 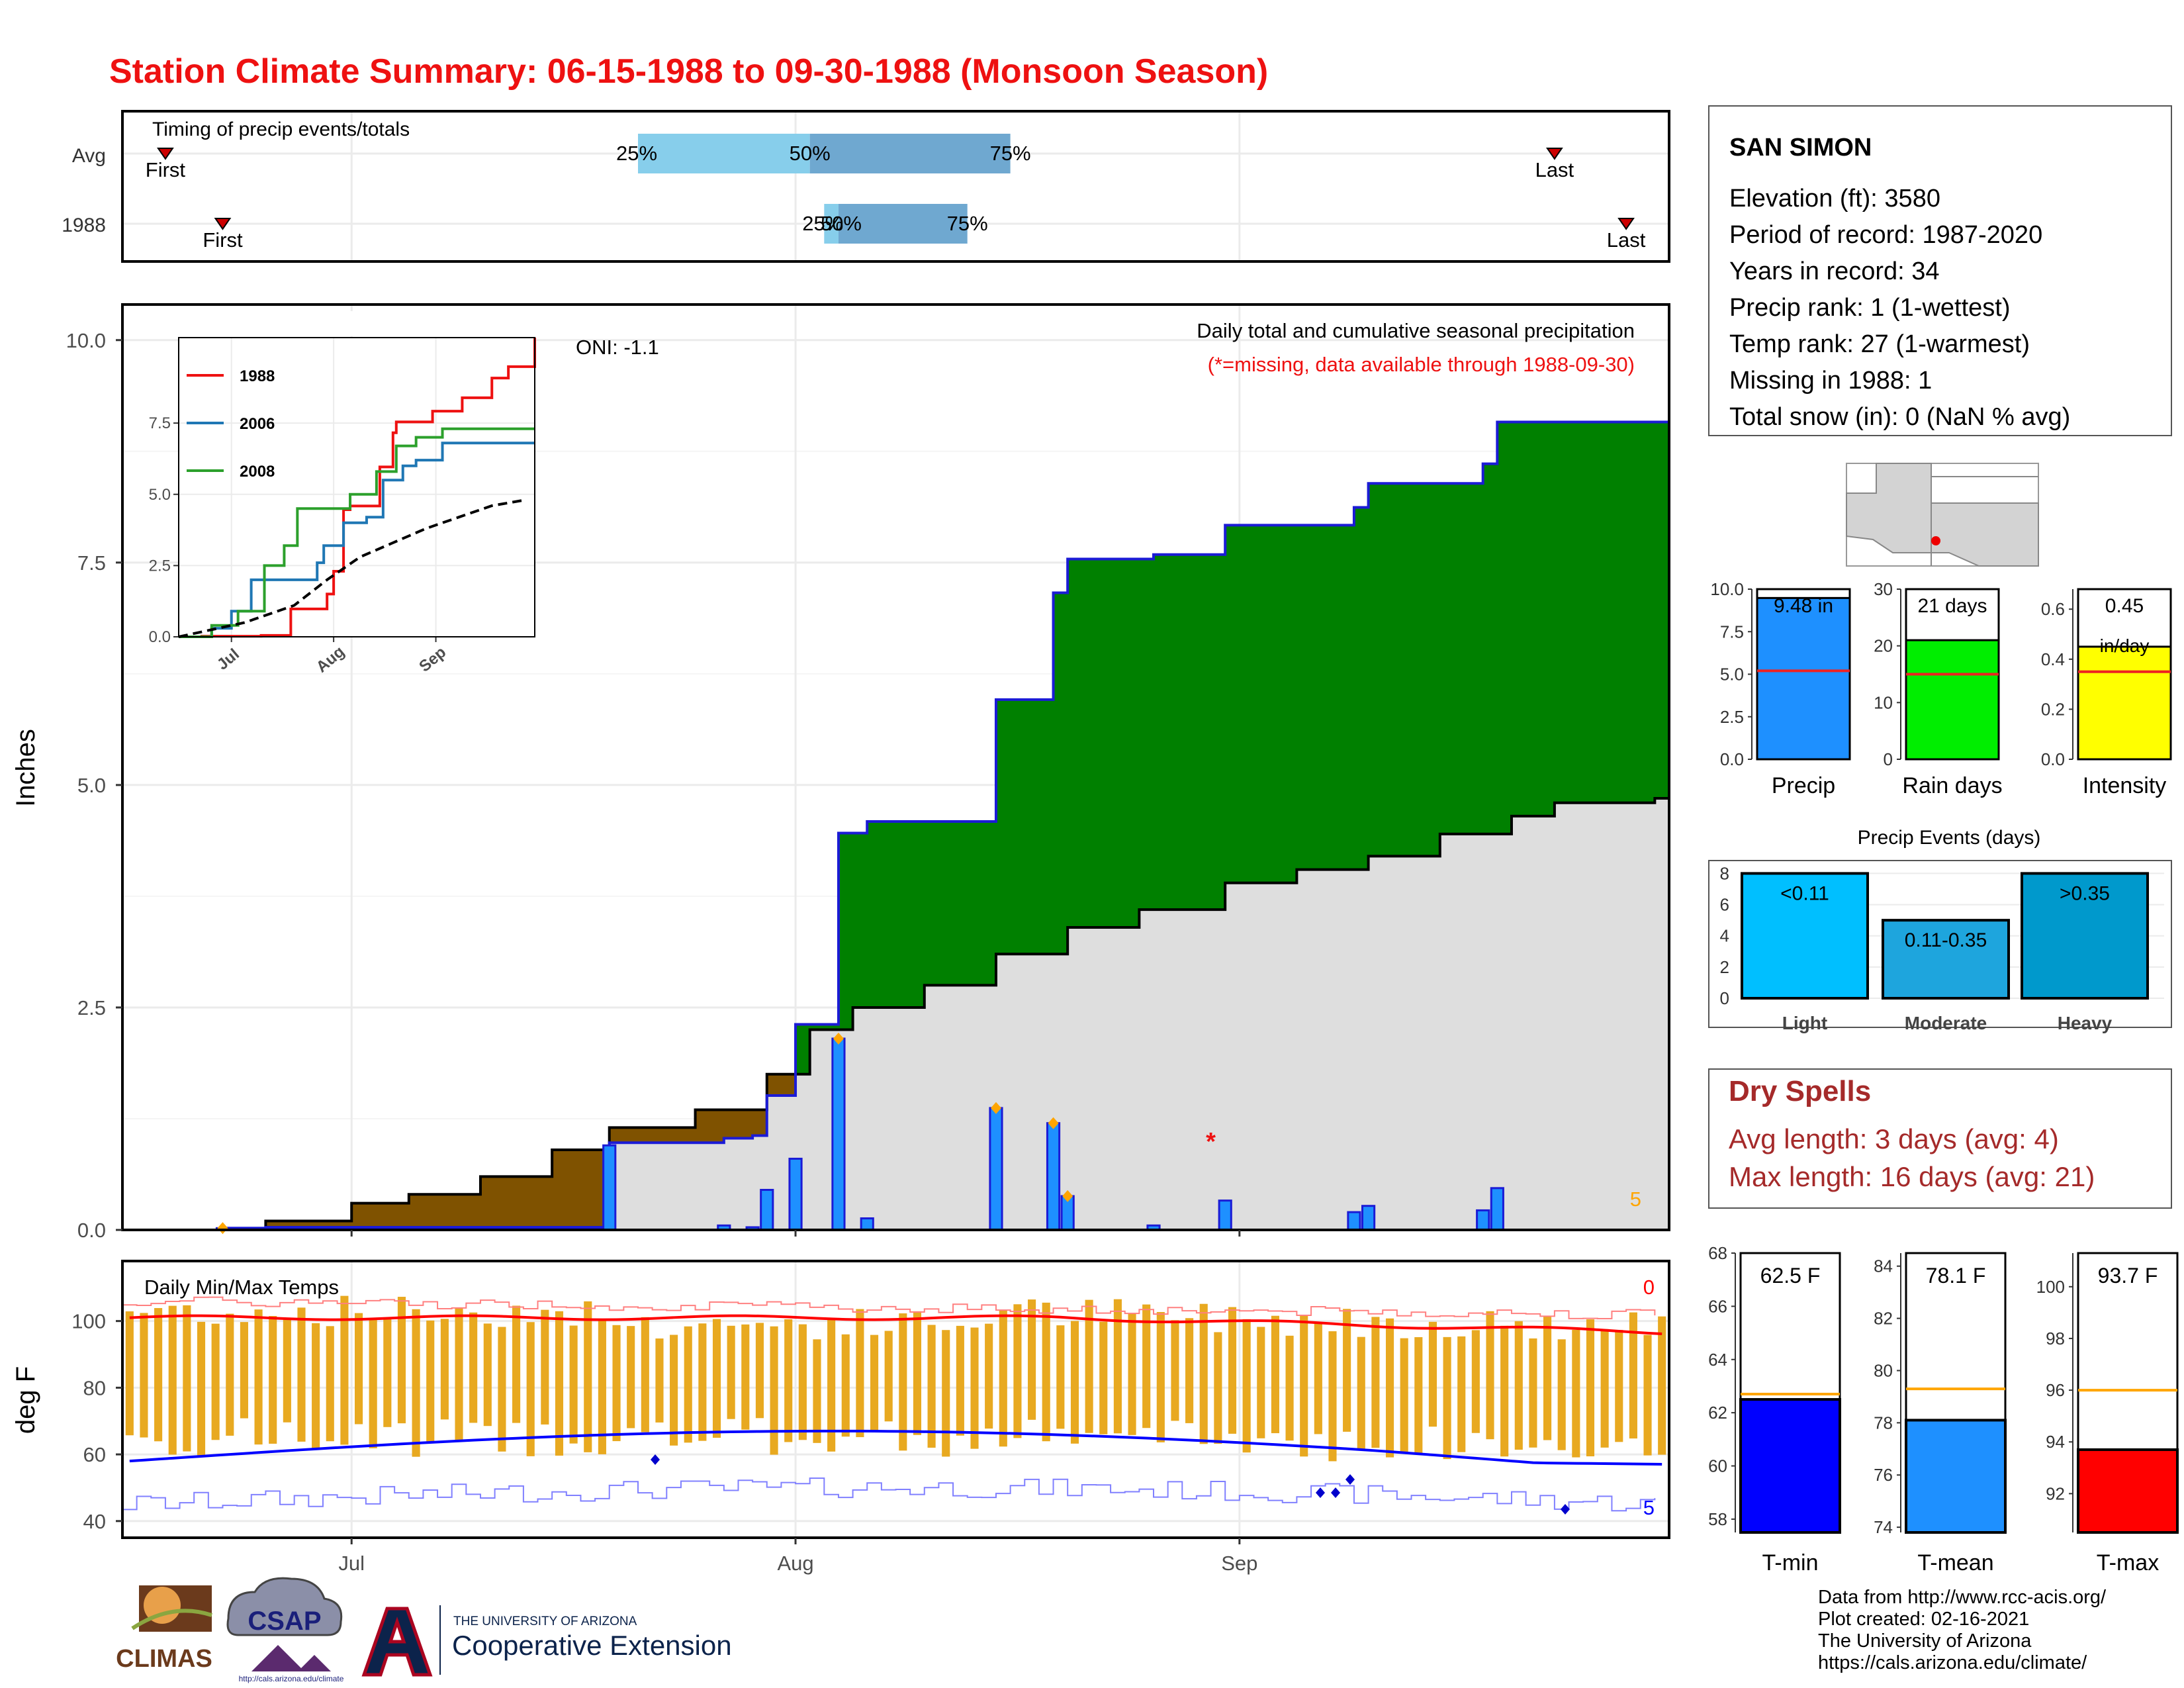 I want to click on timing-row-avg-label: Avg, so click(x=89, y=156).